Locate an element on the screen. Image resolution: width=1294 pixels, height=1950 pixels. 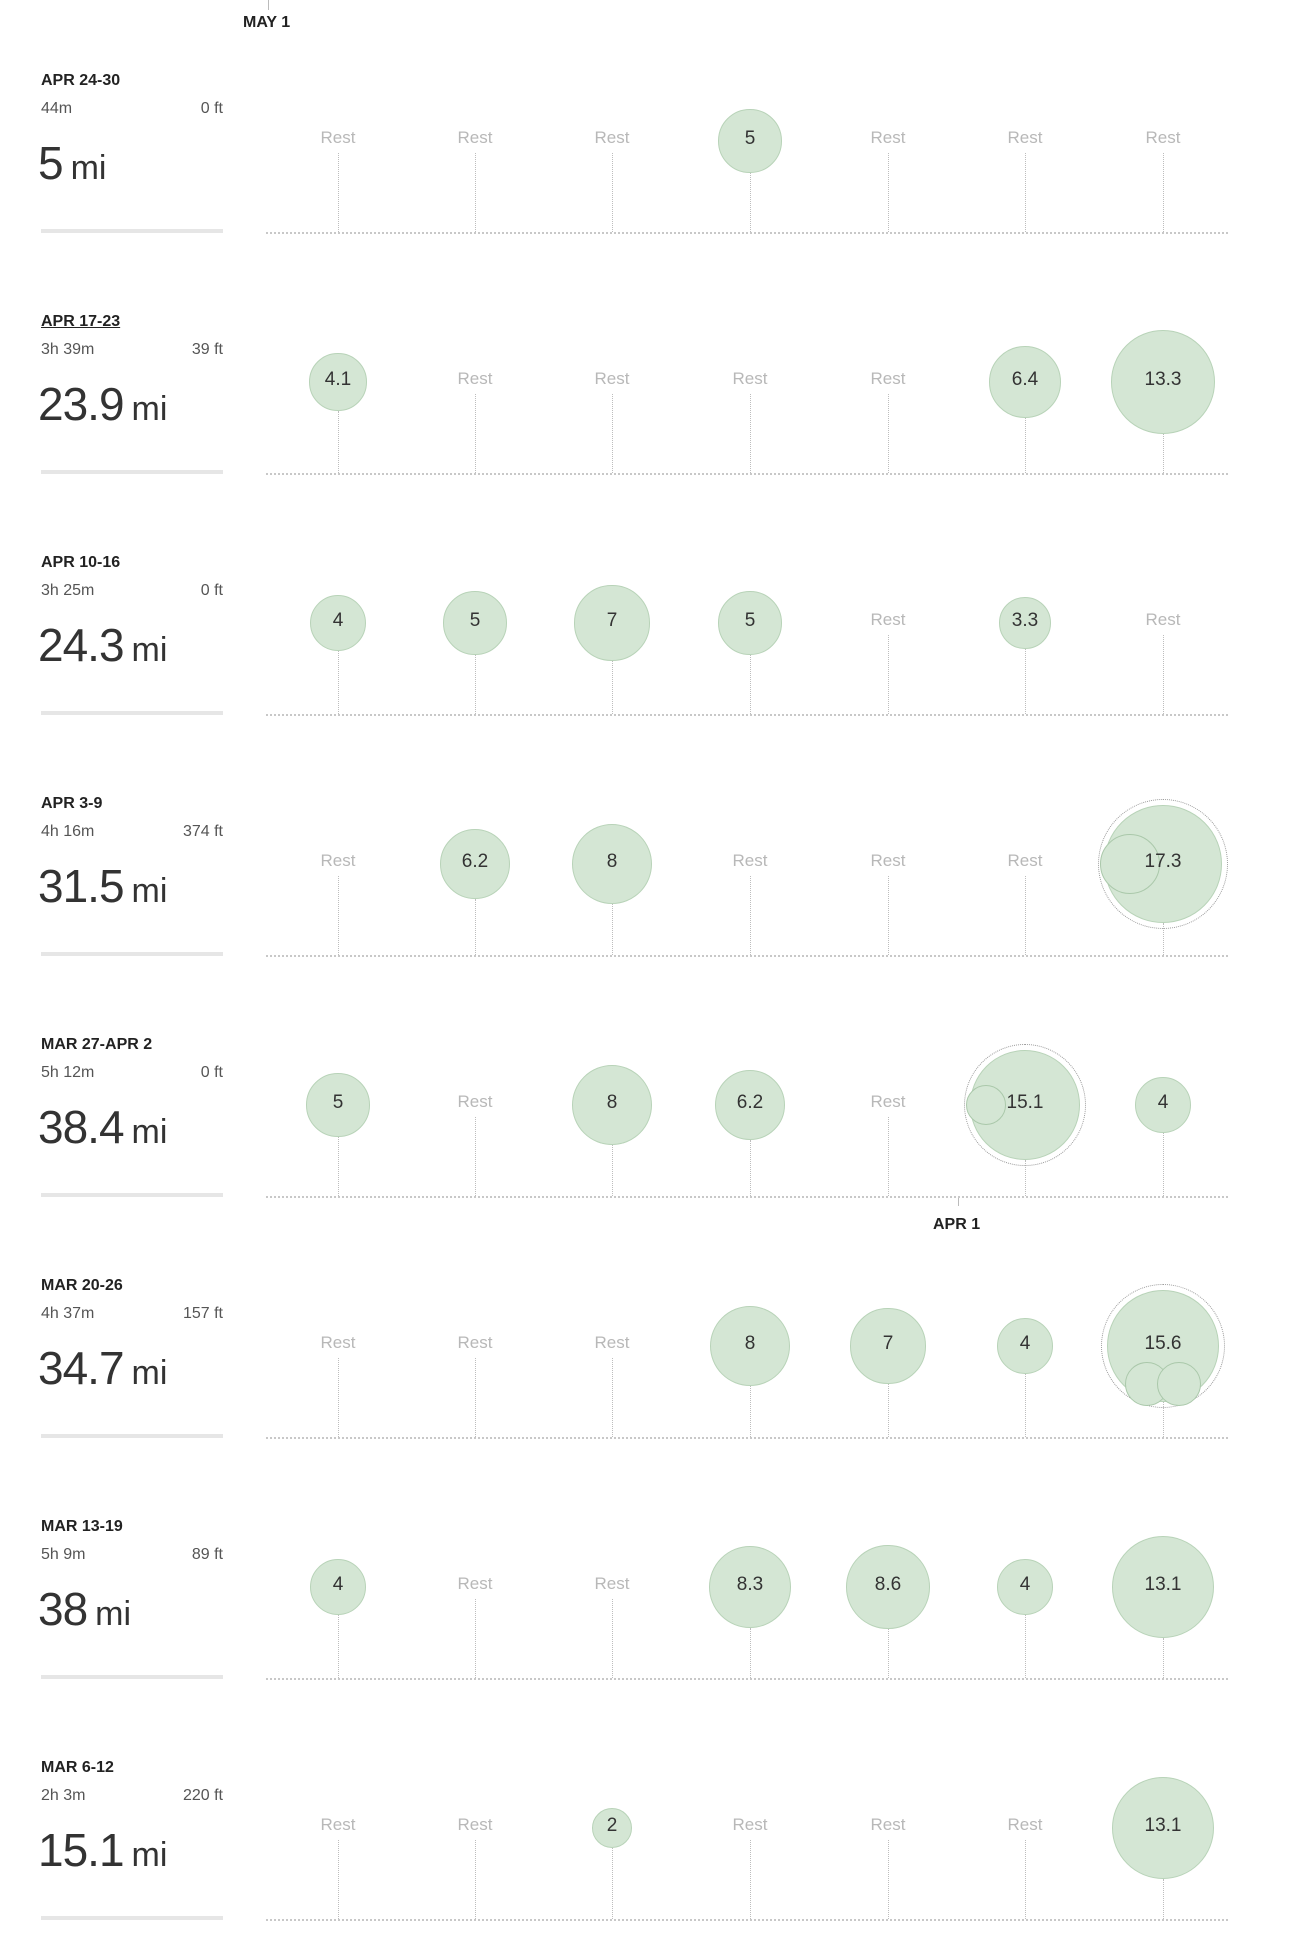
run-distance-value: 6.2 is located at coordinates (475, 861).